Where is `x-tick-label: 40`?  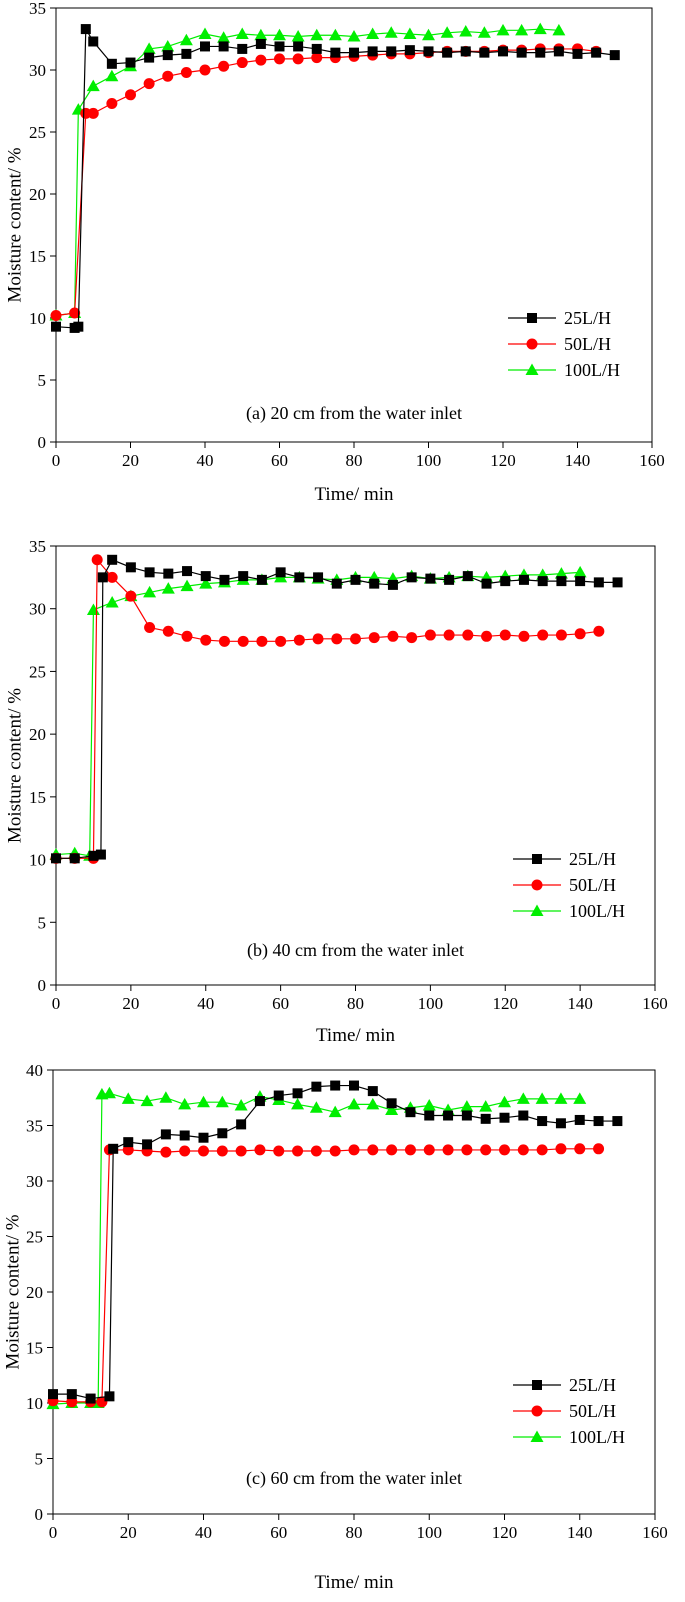
x-tick-label: 40 is located at coordinates (205, 1003).